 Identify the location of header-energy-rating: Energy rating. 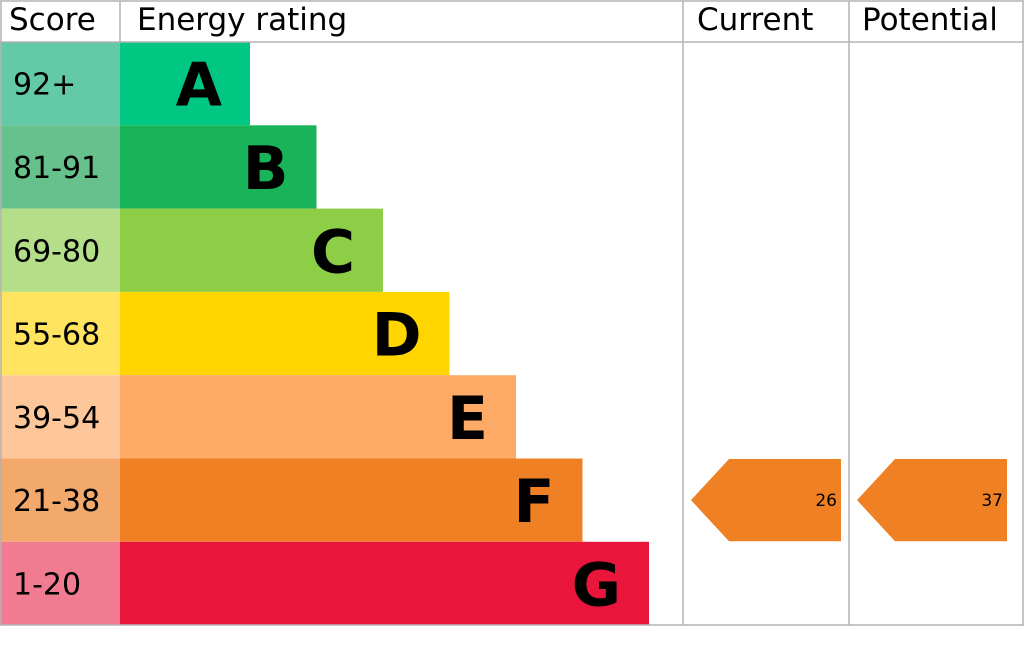
(242, 20).